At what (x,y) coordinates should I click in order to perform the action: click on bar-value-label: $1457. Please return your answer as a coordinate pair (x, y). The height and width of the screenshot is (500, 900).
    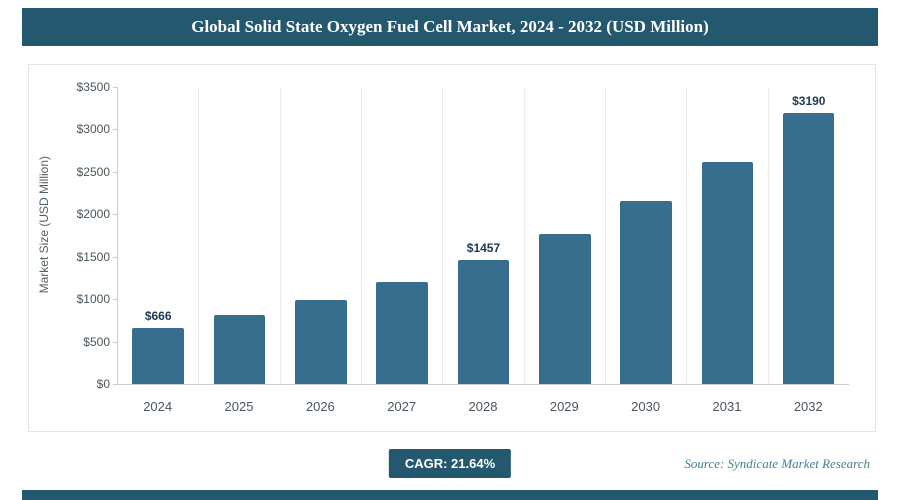
    Looking at the image, I should click on (483, 248).